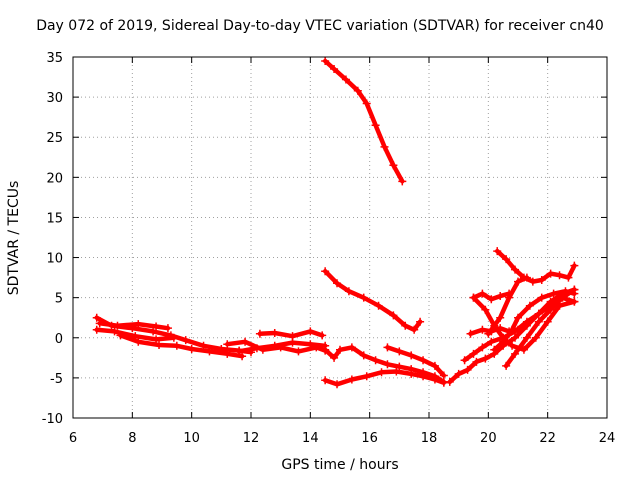 The image size is (640, 480). Describe the element at coordinates (191, 438) in the screenshot. I see `x-tick-label: 10` at that location.